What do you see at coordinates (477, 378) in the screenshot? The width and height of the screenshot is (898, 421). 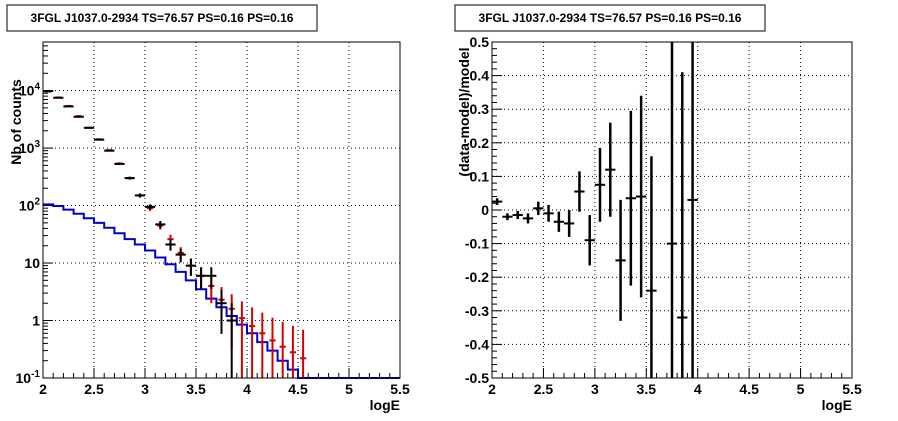 I see `y-tick-label: -0.5` at bounding box center [477, 378].